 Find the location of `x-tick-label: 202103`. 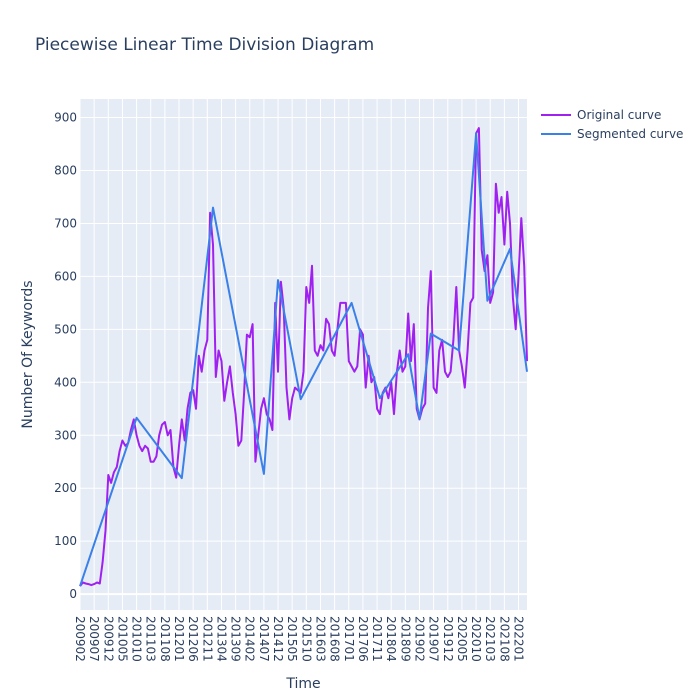

x-tick-label: 202103 is located at coordinates (490, 639).